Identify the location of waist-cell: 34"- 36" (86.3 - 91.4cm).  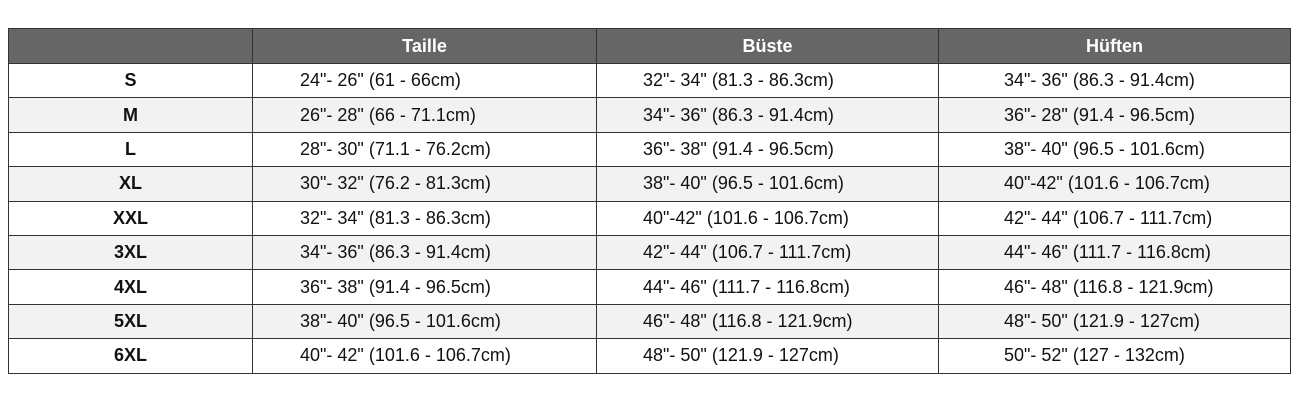
(424, 252).